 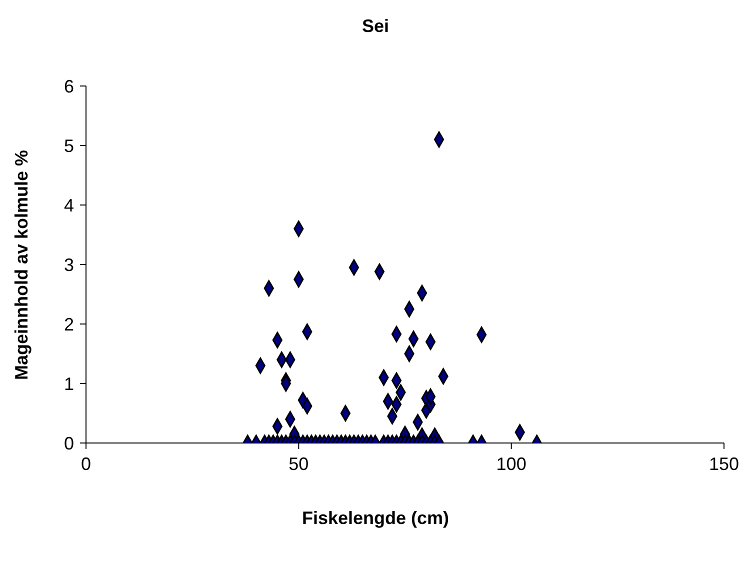 What do you see at coordinates (69, 384) in the screenshot?
I see `y-tick-label: 1` at bounding box center [69, 384].